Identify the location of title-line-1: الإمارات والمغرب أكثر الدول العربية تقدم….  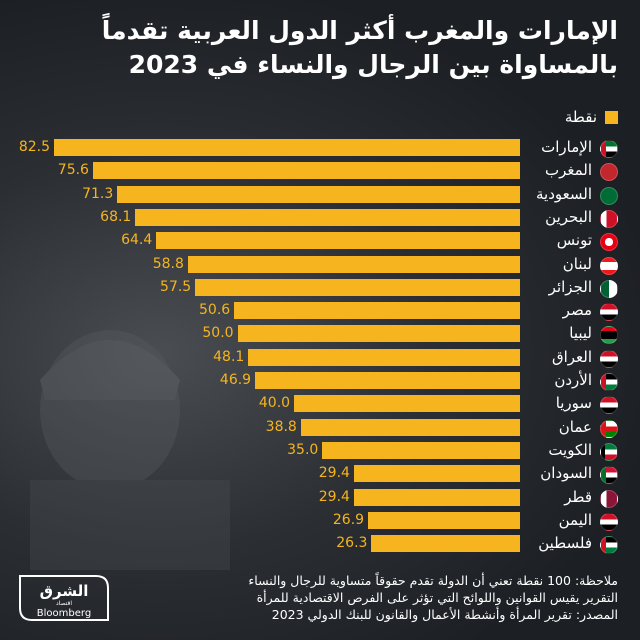
(359, 30).